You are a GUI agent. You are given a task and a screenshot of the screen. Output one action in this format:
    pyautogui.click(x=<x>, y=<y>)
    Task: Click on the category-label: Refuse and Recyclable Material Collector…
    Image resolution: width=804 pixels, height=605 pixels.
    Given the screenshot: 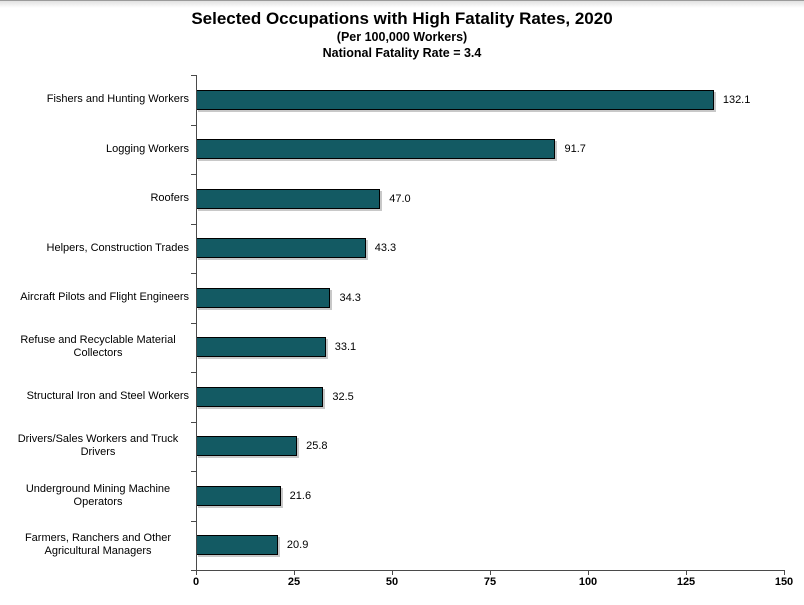 What is the action you would take?
    pyautogui.click(x=98, y=347)
    